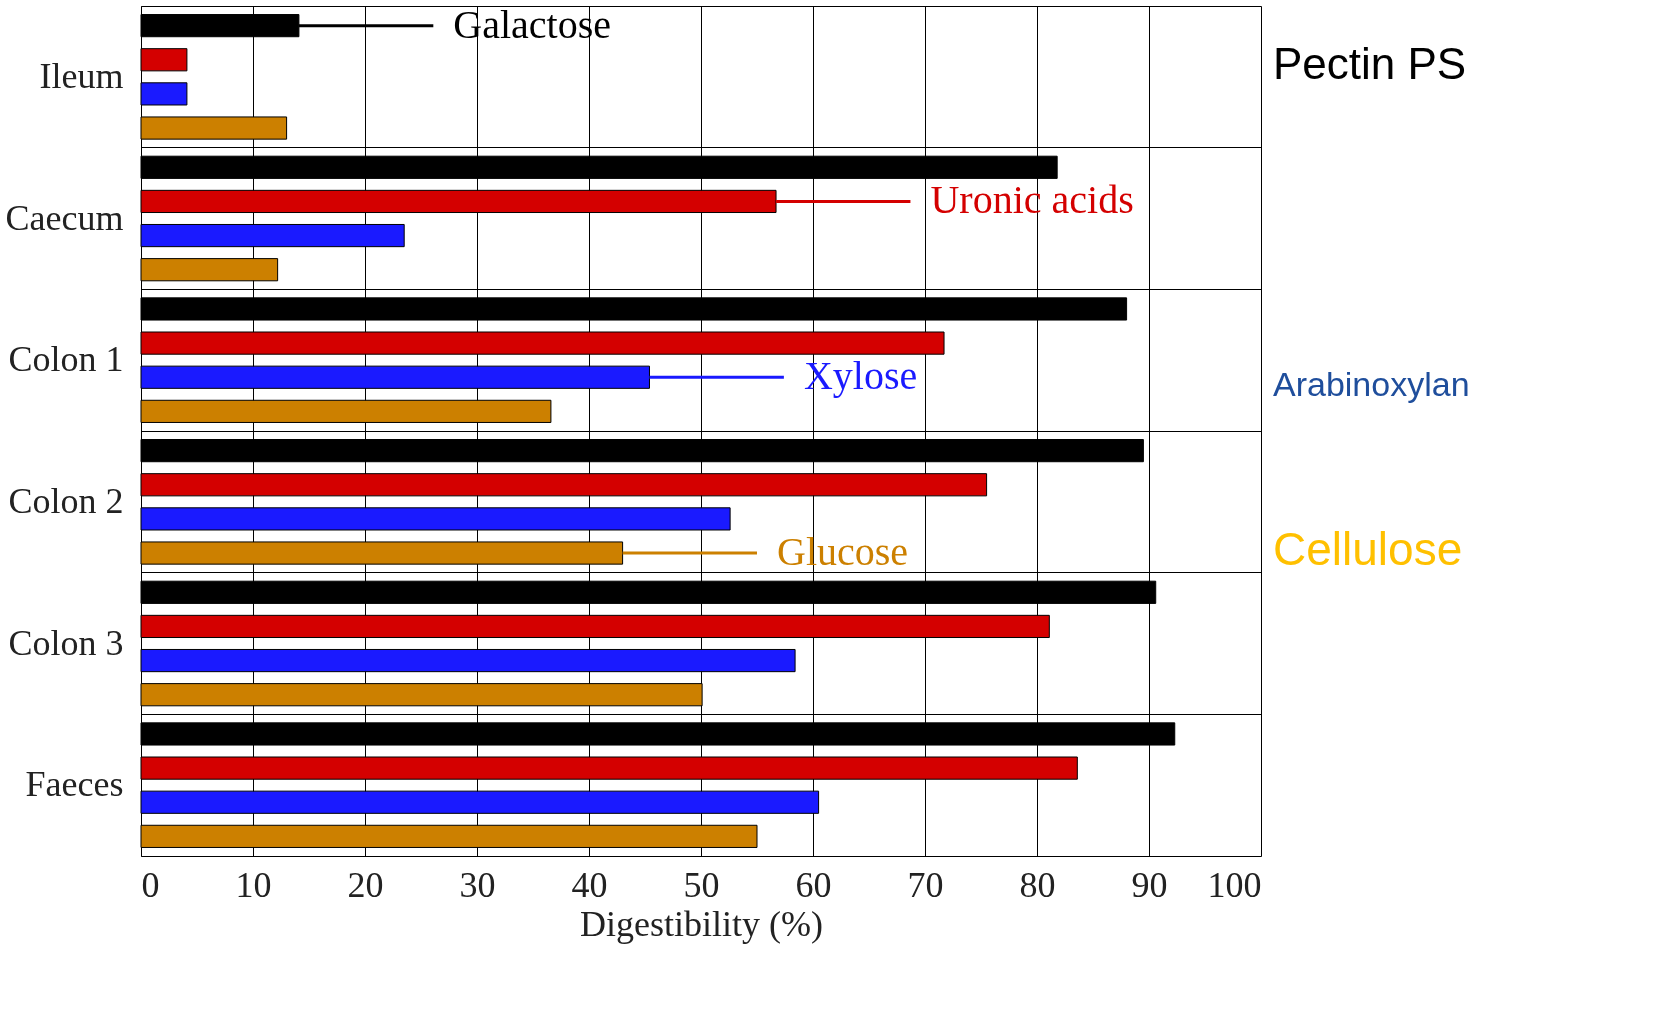  I want to click on y-tick-label: Colon 1, so click(66, 359).